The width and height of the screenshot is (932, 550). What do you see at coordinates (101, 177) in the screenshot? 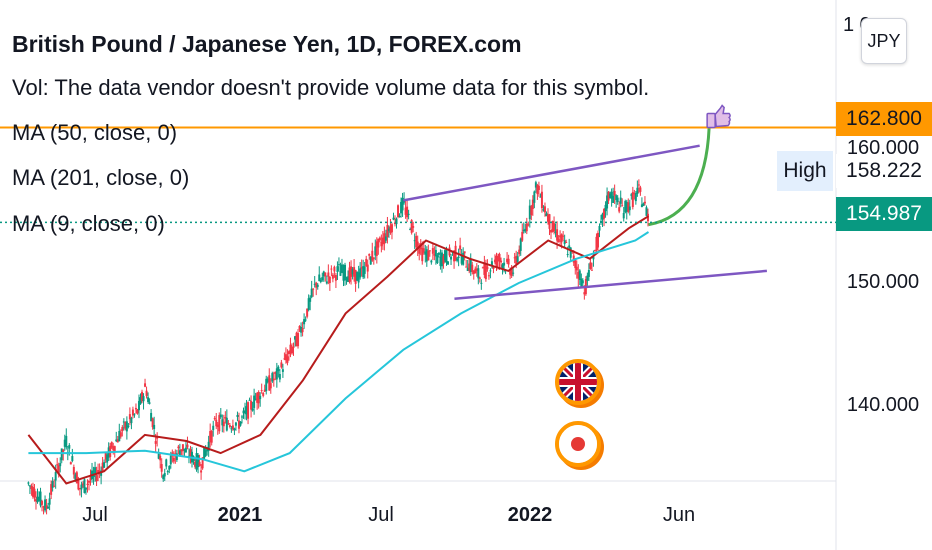
I see `ma201-legend: MA (201, close, 0)` at bounding box center [101, 177].